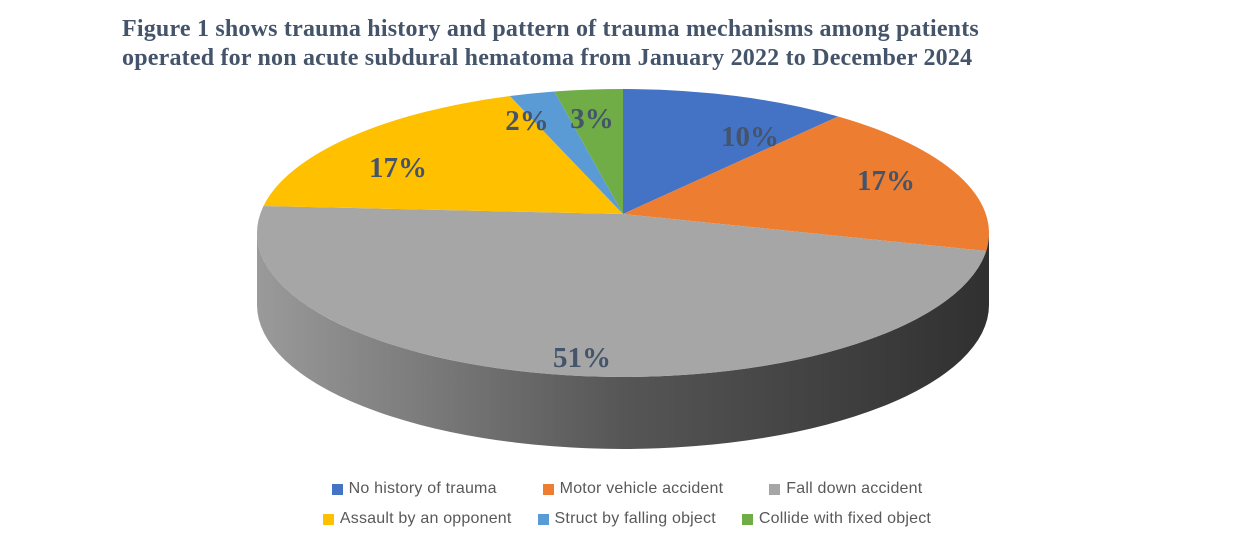 The image size is (1254, 546). I want to click on legend-item-fall-down-accident: Fall down accident, so click(845, 489).